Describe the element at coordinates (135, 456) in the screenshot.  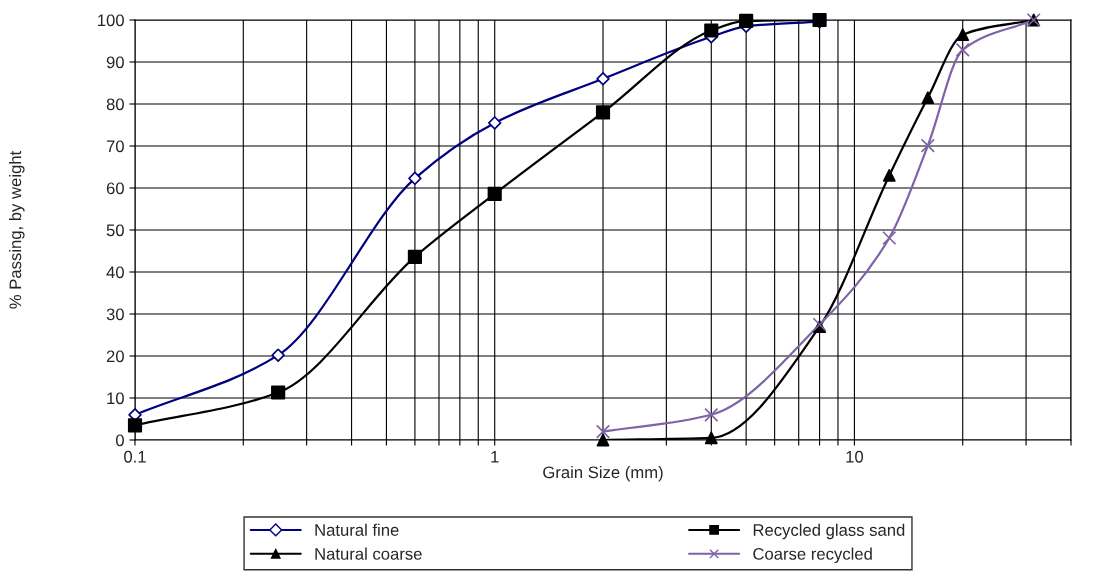
I see `x-tick-label: 0.1` at that location.